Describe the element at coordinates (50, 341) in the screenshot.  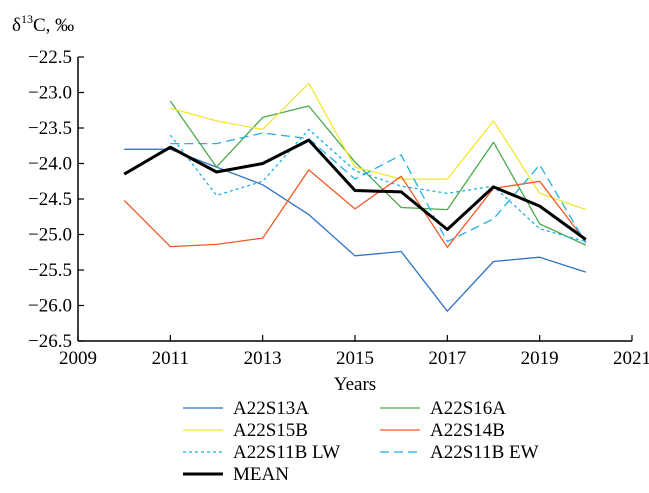
I see `y-tick-label: −26.5` at that location.